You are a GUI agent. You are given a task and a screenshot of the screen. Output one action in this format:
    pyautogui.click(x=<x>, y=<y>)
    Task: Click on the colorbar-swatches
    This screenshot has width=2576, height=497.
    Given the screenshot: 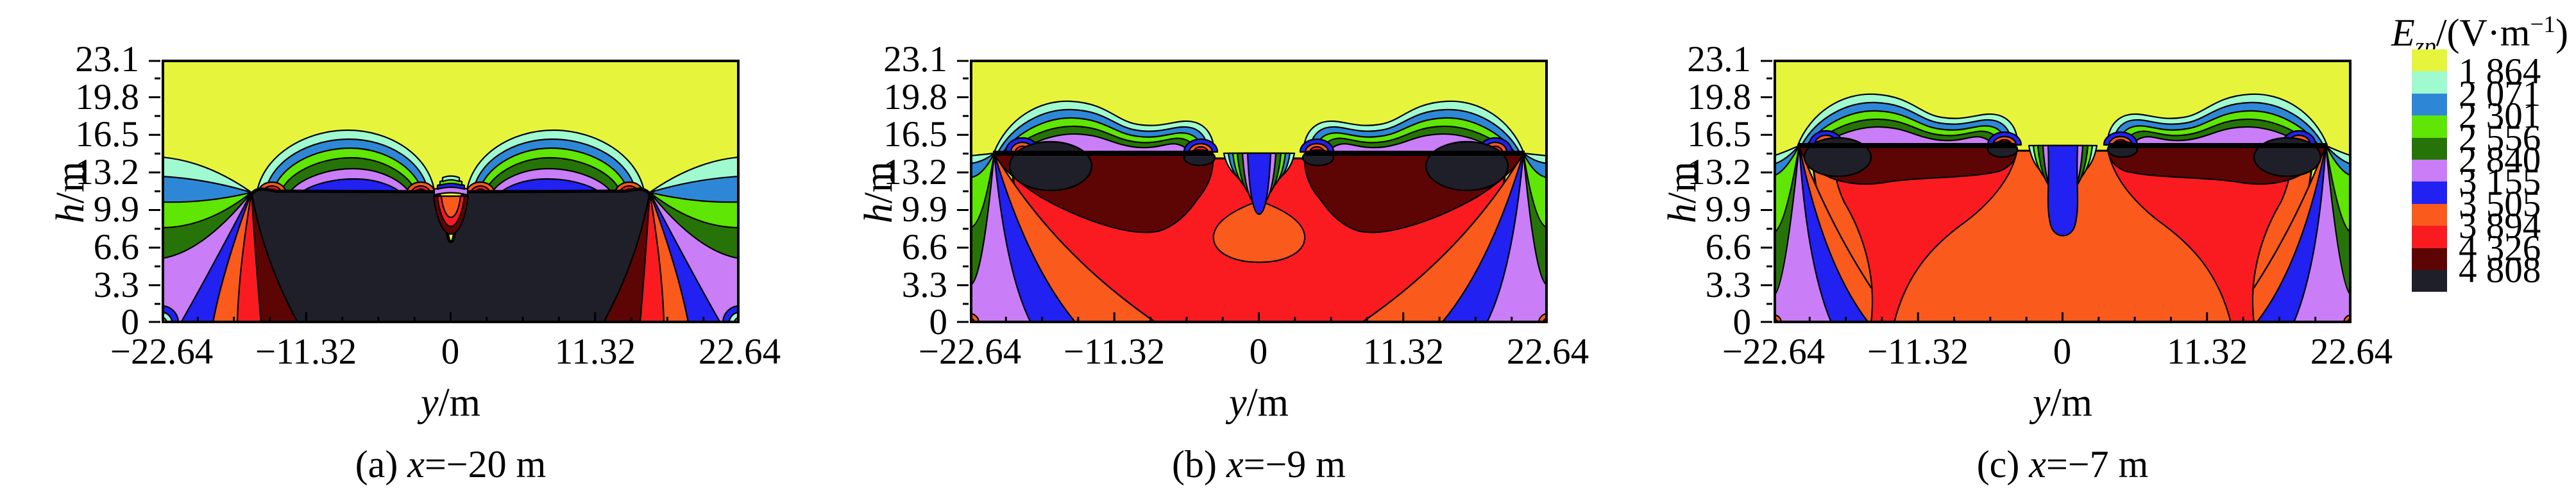 What is the action you would take?
    pyautogui.click(x=2429, y=170)
    